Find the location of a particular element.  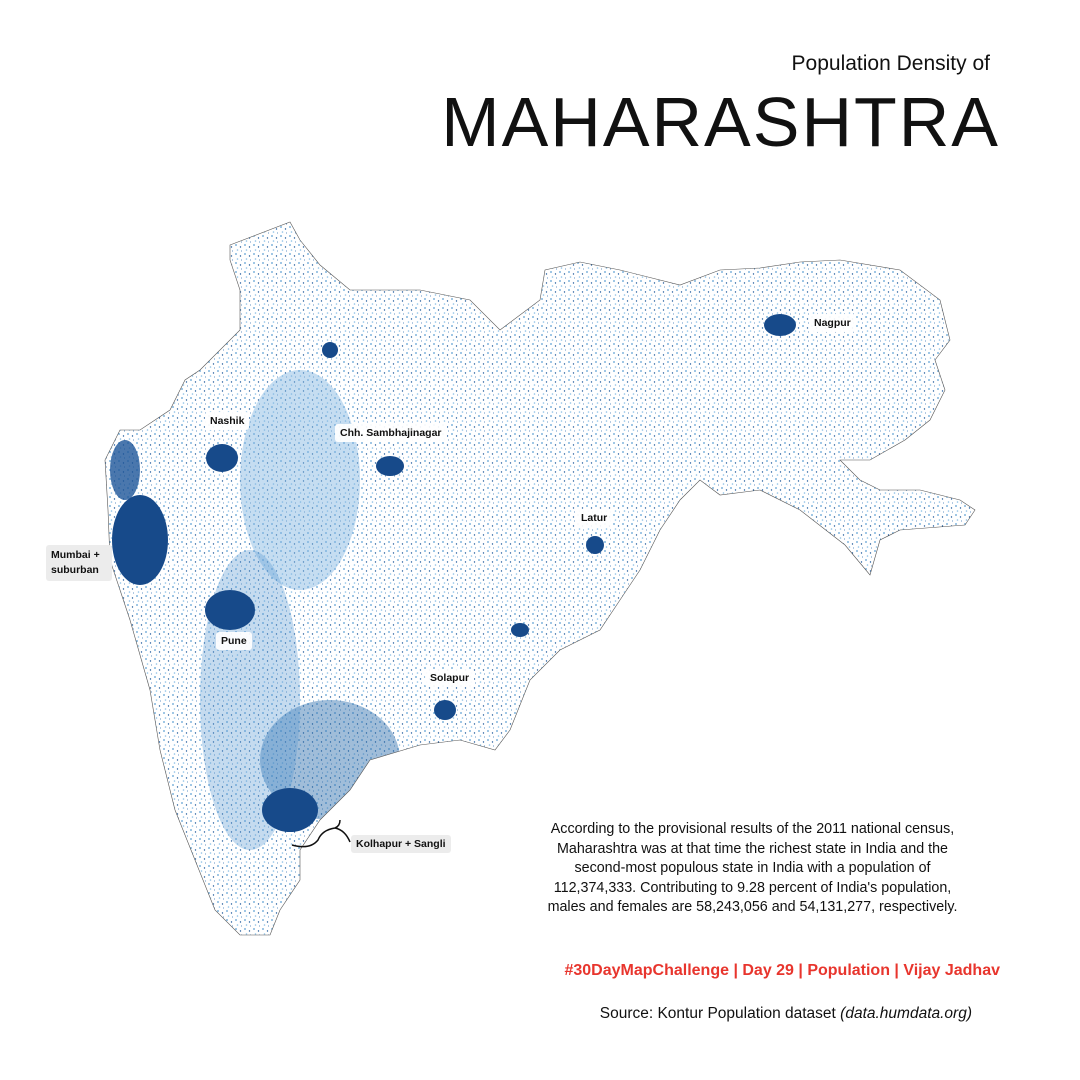

city-label: Pune is located at coordinates (234, 641).